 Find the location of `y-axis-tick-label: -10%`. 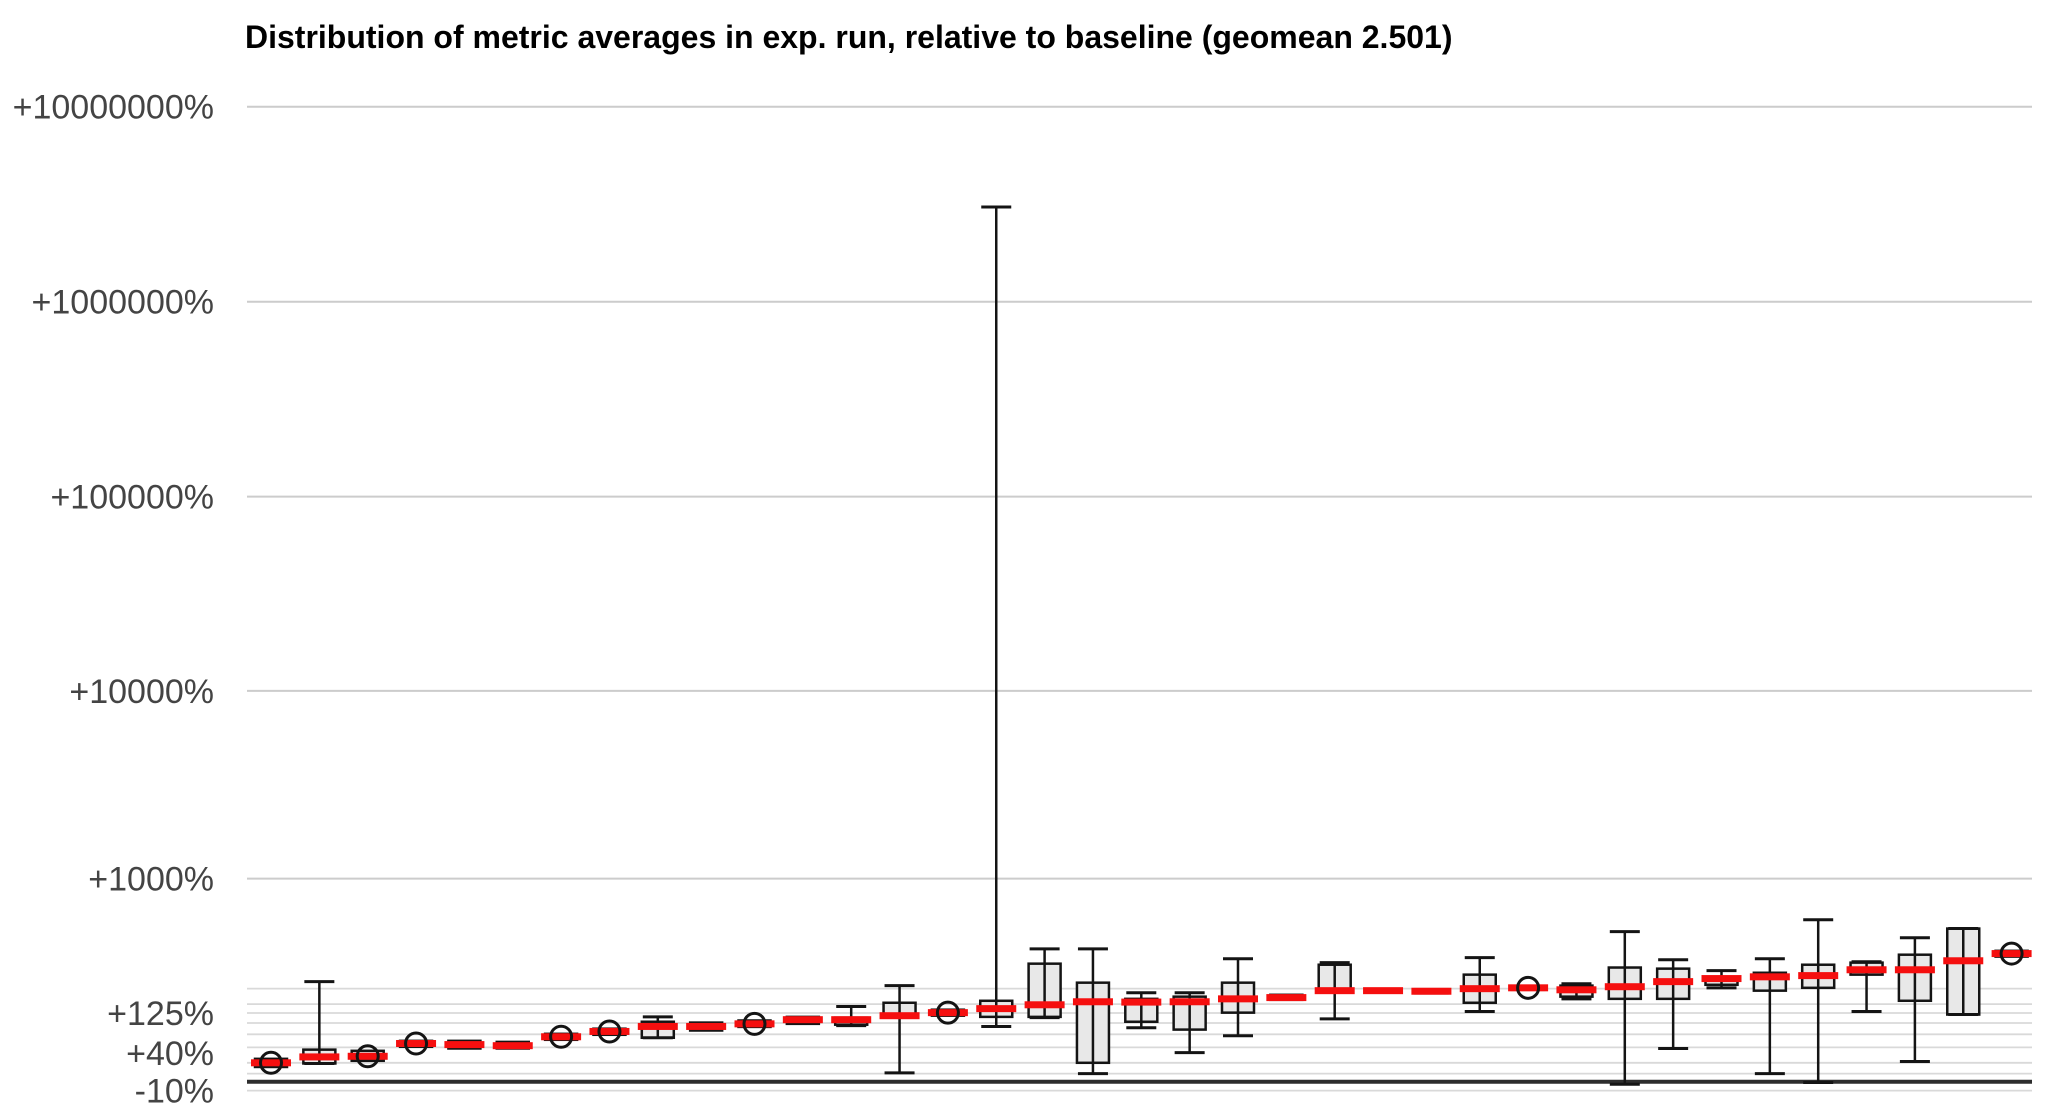

y-axis-tick-label: -10% is located at coordinates (174, 1092).